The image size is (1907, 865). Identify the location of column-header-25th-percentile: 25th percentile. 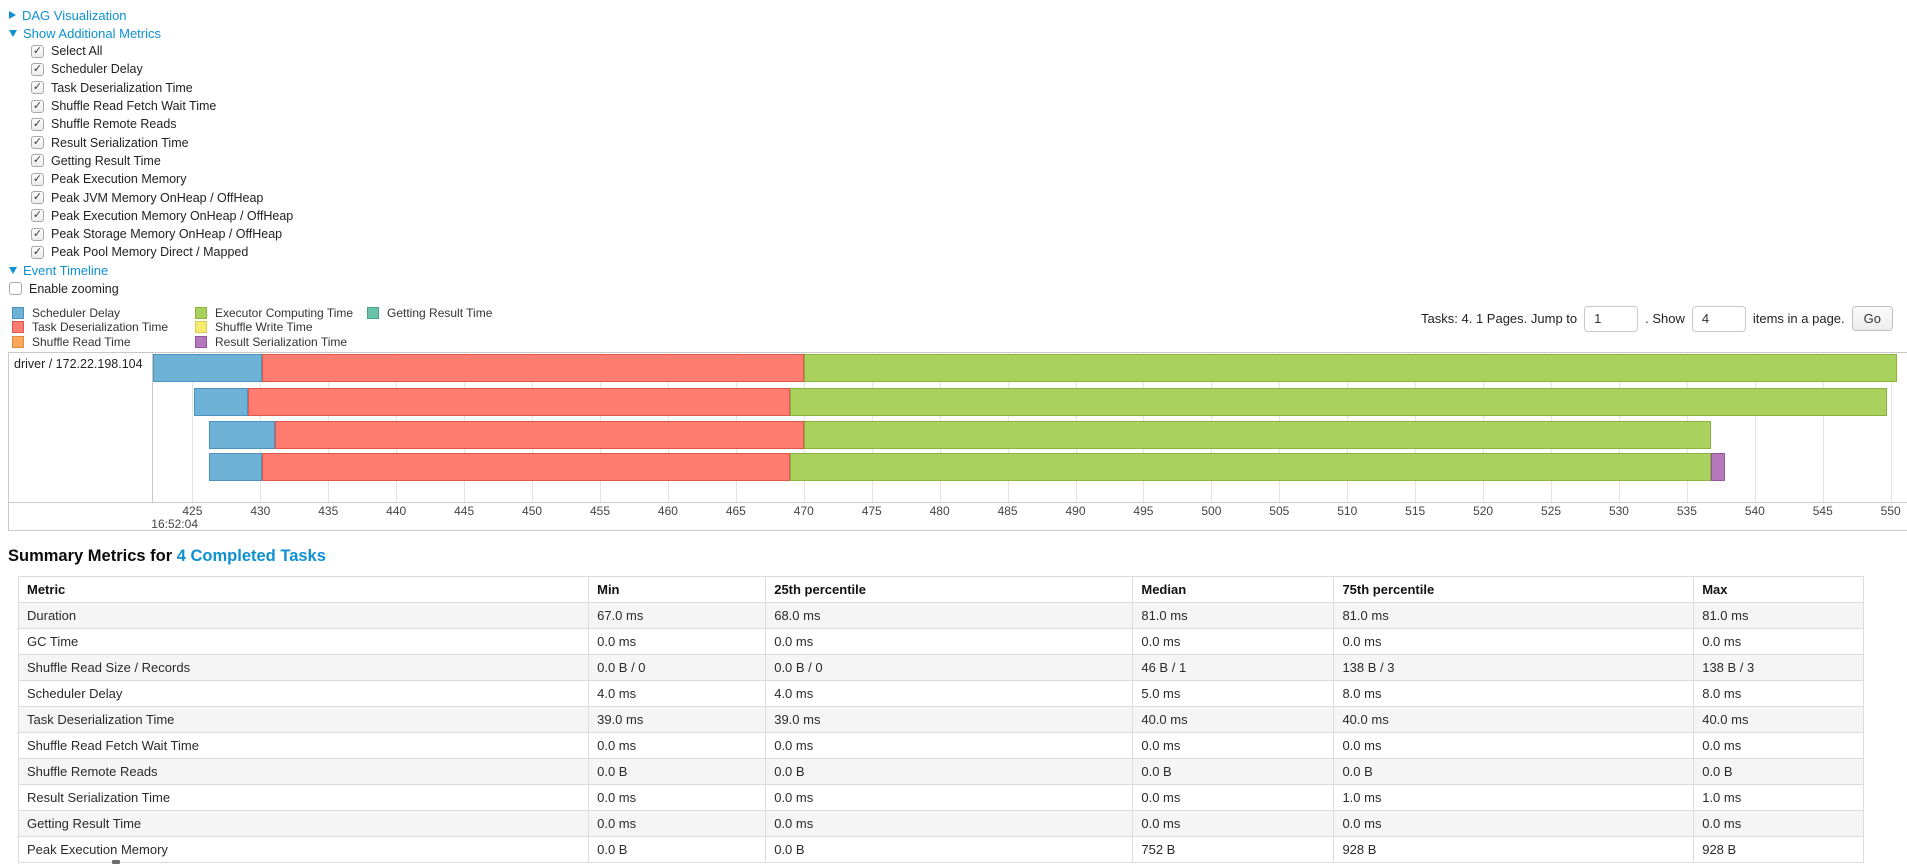
(949, 589).